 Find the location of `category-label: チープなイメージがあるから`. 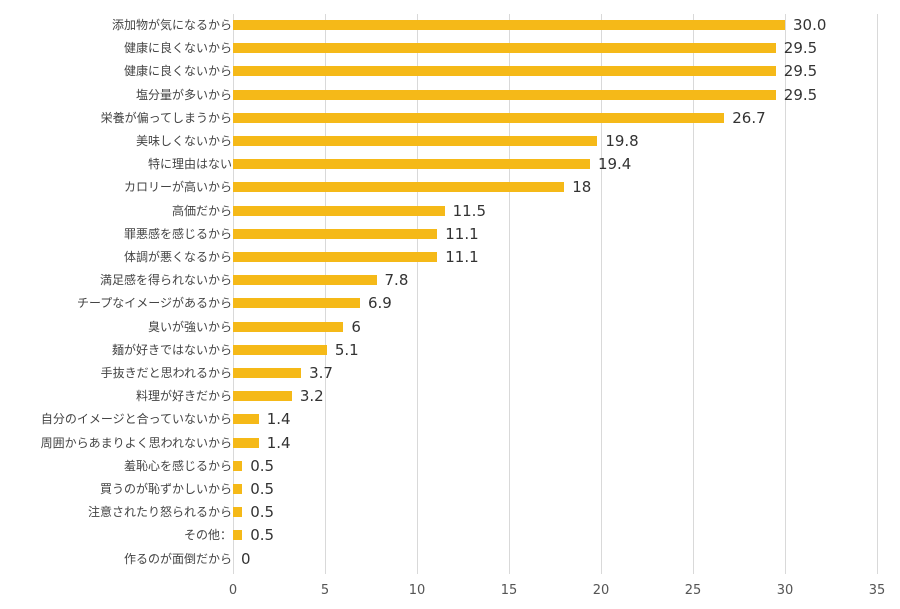

category-label: チープなイメージがあるから is located at coordinates (154, 303).